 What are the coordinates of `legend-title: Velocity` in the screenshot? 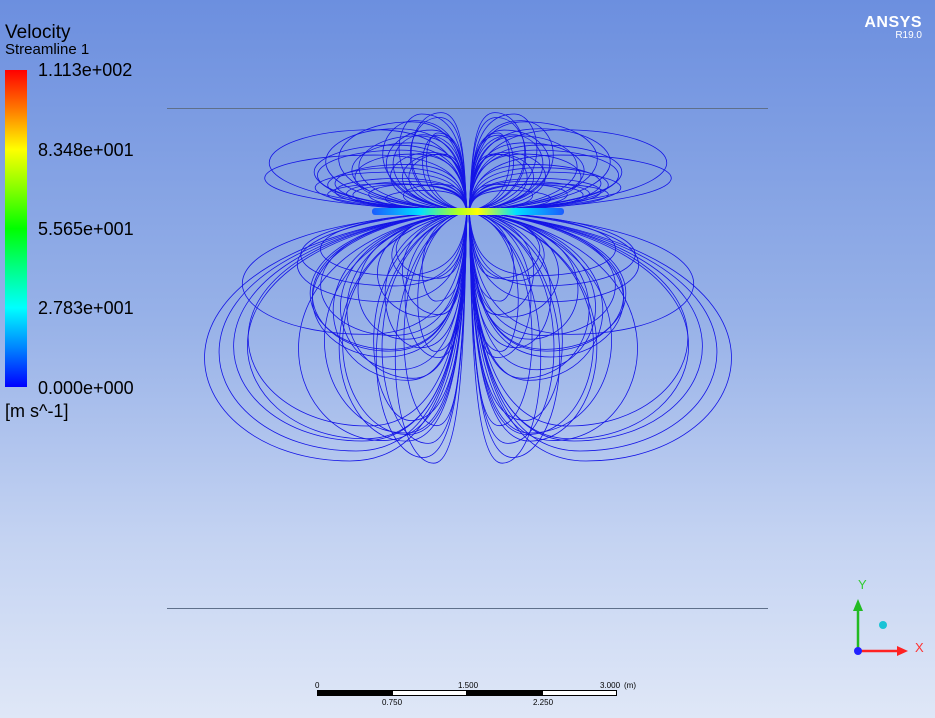 It's located at (38, 32).